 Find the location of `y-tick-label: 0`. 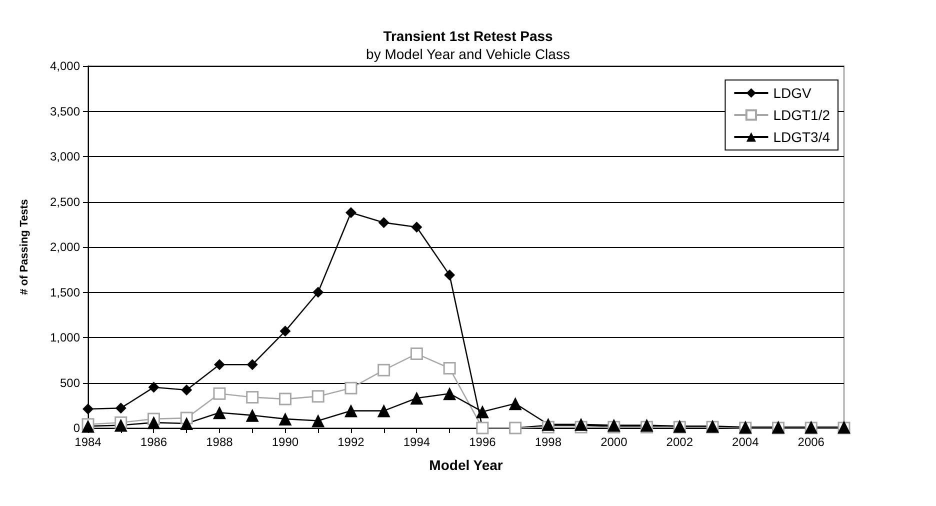

y-tick-label: 0 is located at coordinates (76, 428).